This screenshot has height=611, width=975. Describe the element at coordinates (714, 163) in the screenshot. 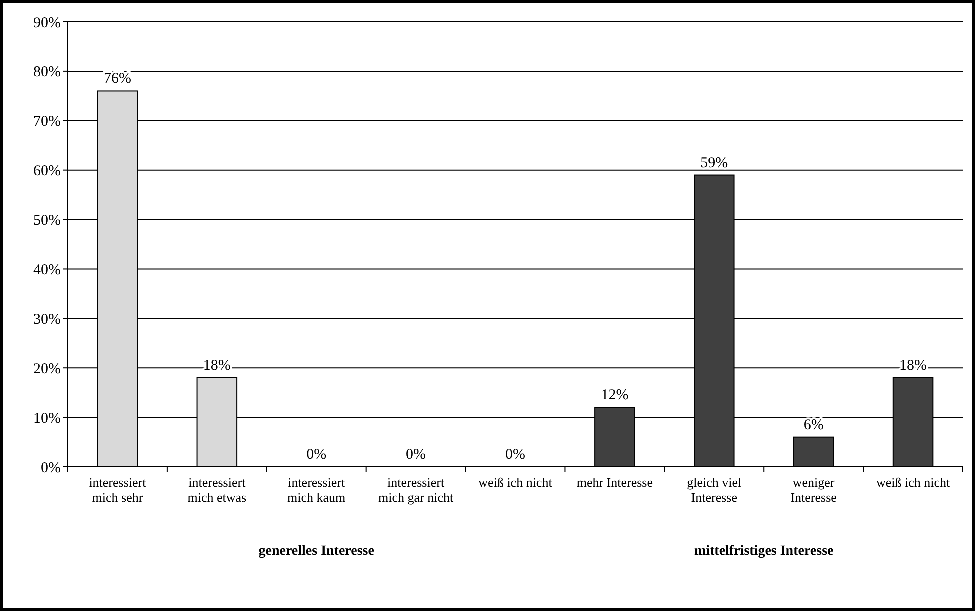

I see `data-label: 59%` at that location.